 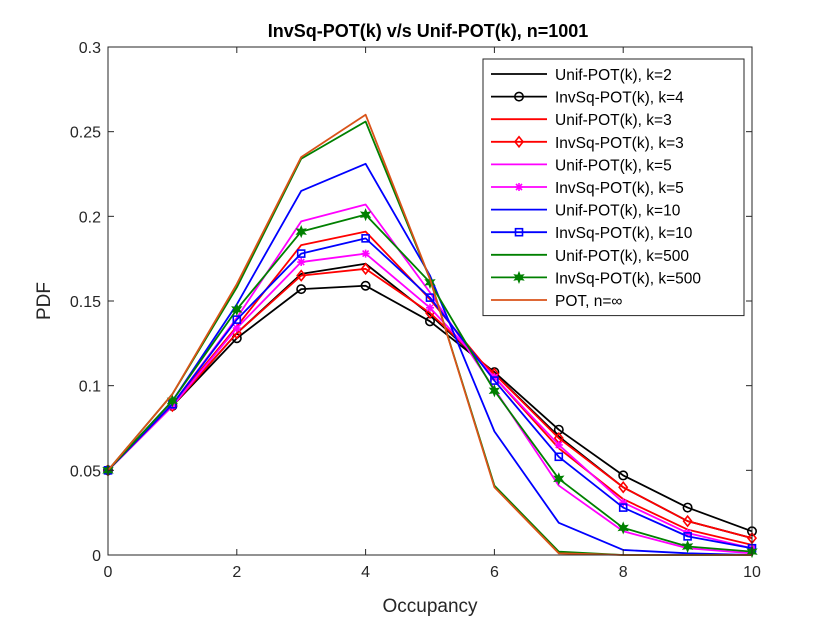 I want to click on legend-label: InvSq-POT(k), k=500, so click(x=628, y=278).